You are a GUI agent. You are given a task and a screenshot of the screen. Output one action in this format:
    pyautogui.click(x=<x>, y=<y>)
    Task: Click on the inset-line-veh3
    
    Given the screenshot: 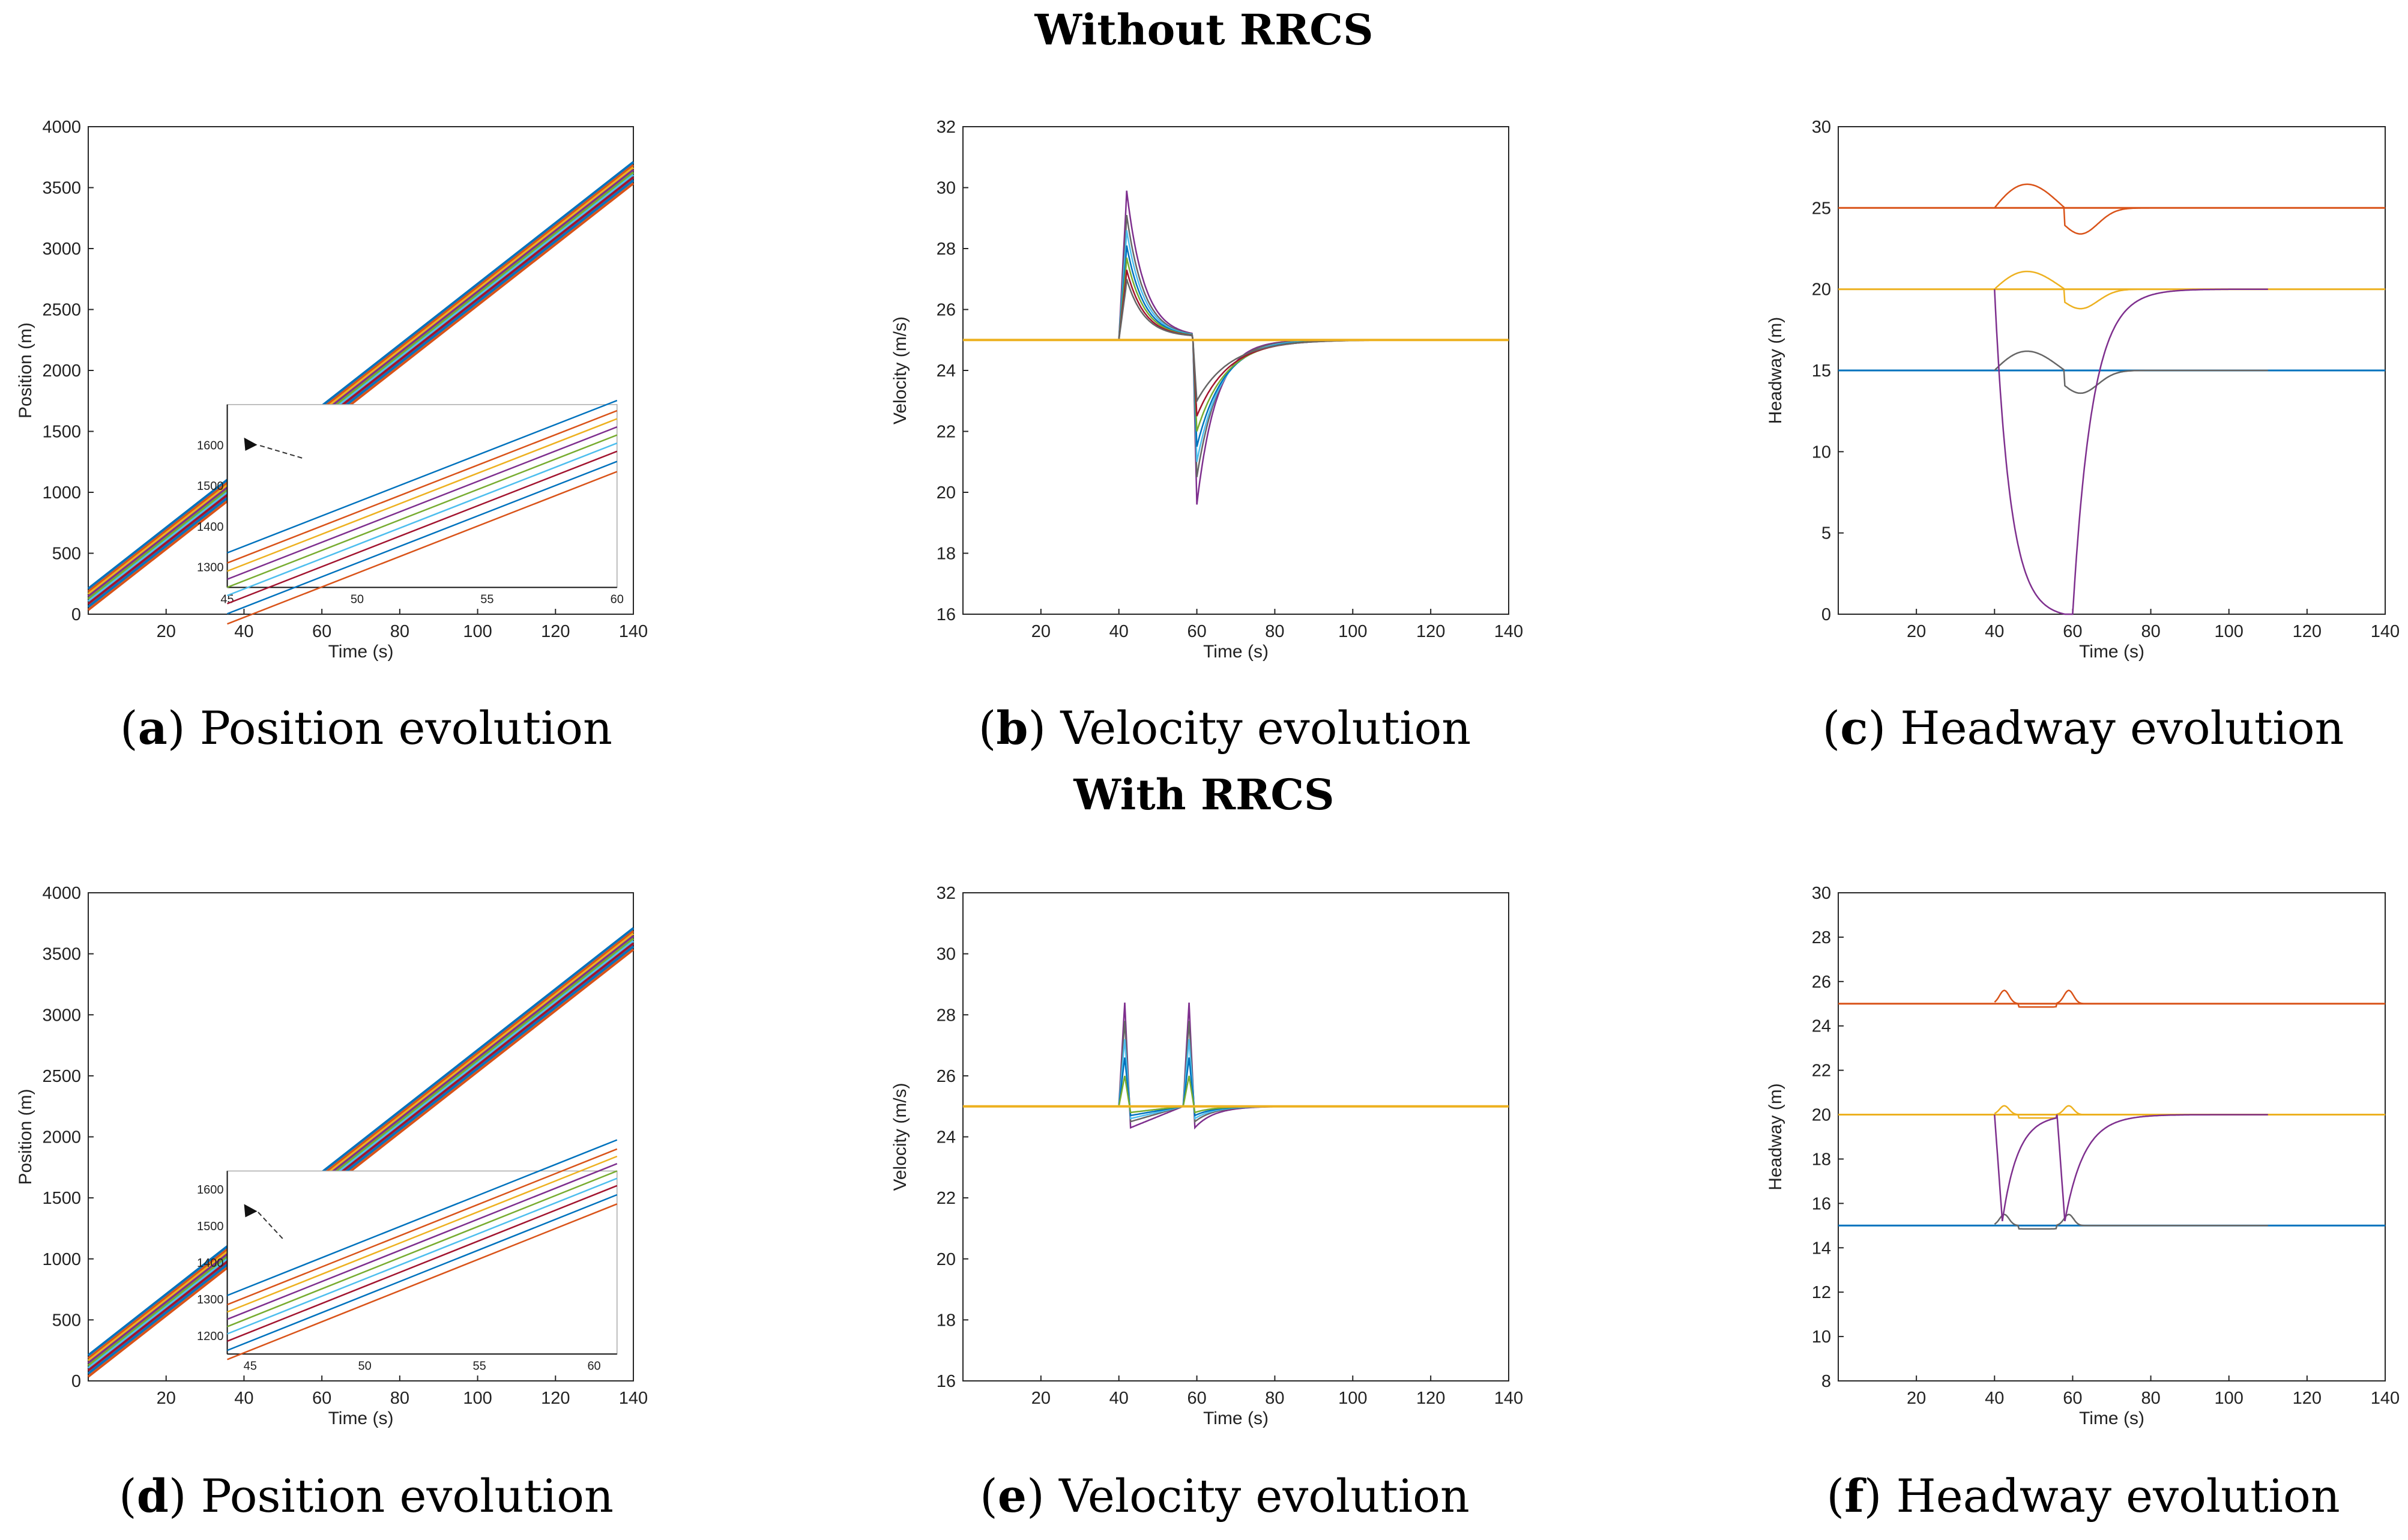 What is the action you would take?
    pyautogui.click(x=422, y=1234)
    